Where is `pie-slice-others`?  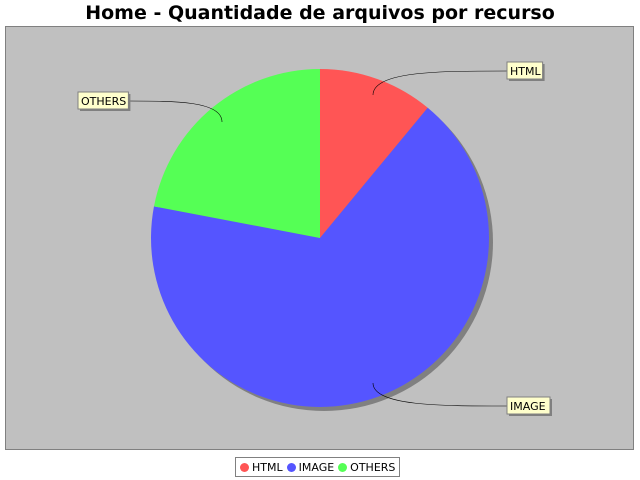 pie-slice-others is located at coordinates (236, 153).